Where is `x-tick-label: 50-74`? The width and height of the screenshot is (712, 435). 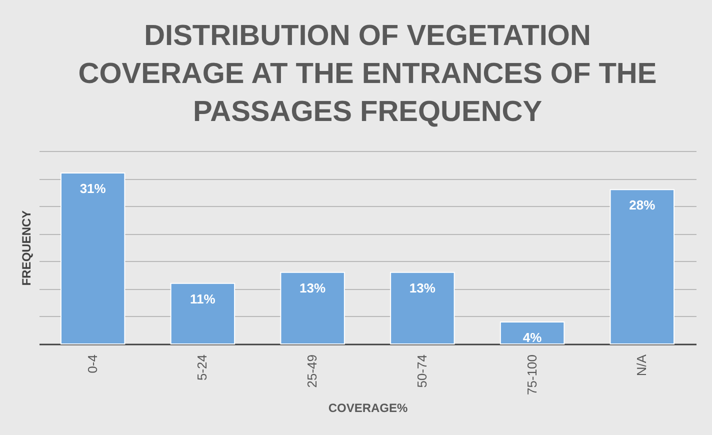 x-tick-label: 50-74 is located at coordinates (422, 371).